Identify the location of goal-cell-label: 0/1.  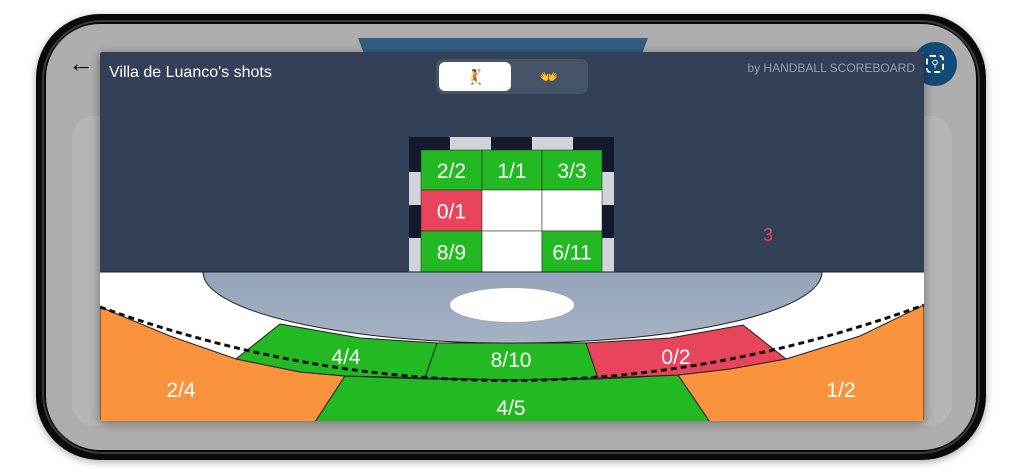
(451, 212).